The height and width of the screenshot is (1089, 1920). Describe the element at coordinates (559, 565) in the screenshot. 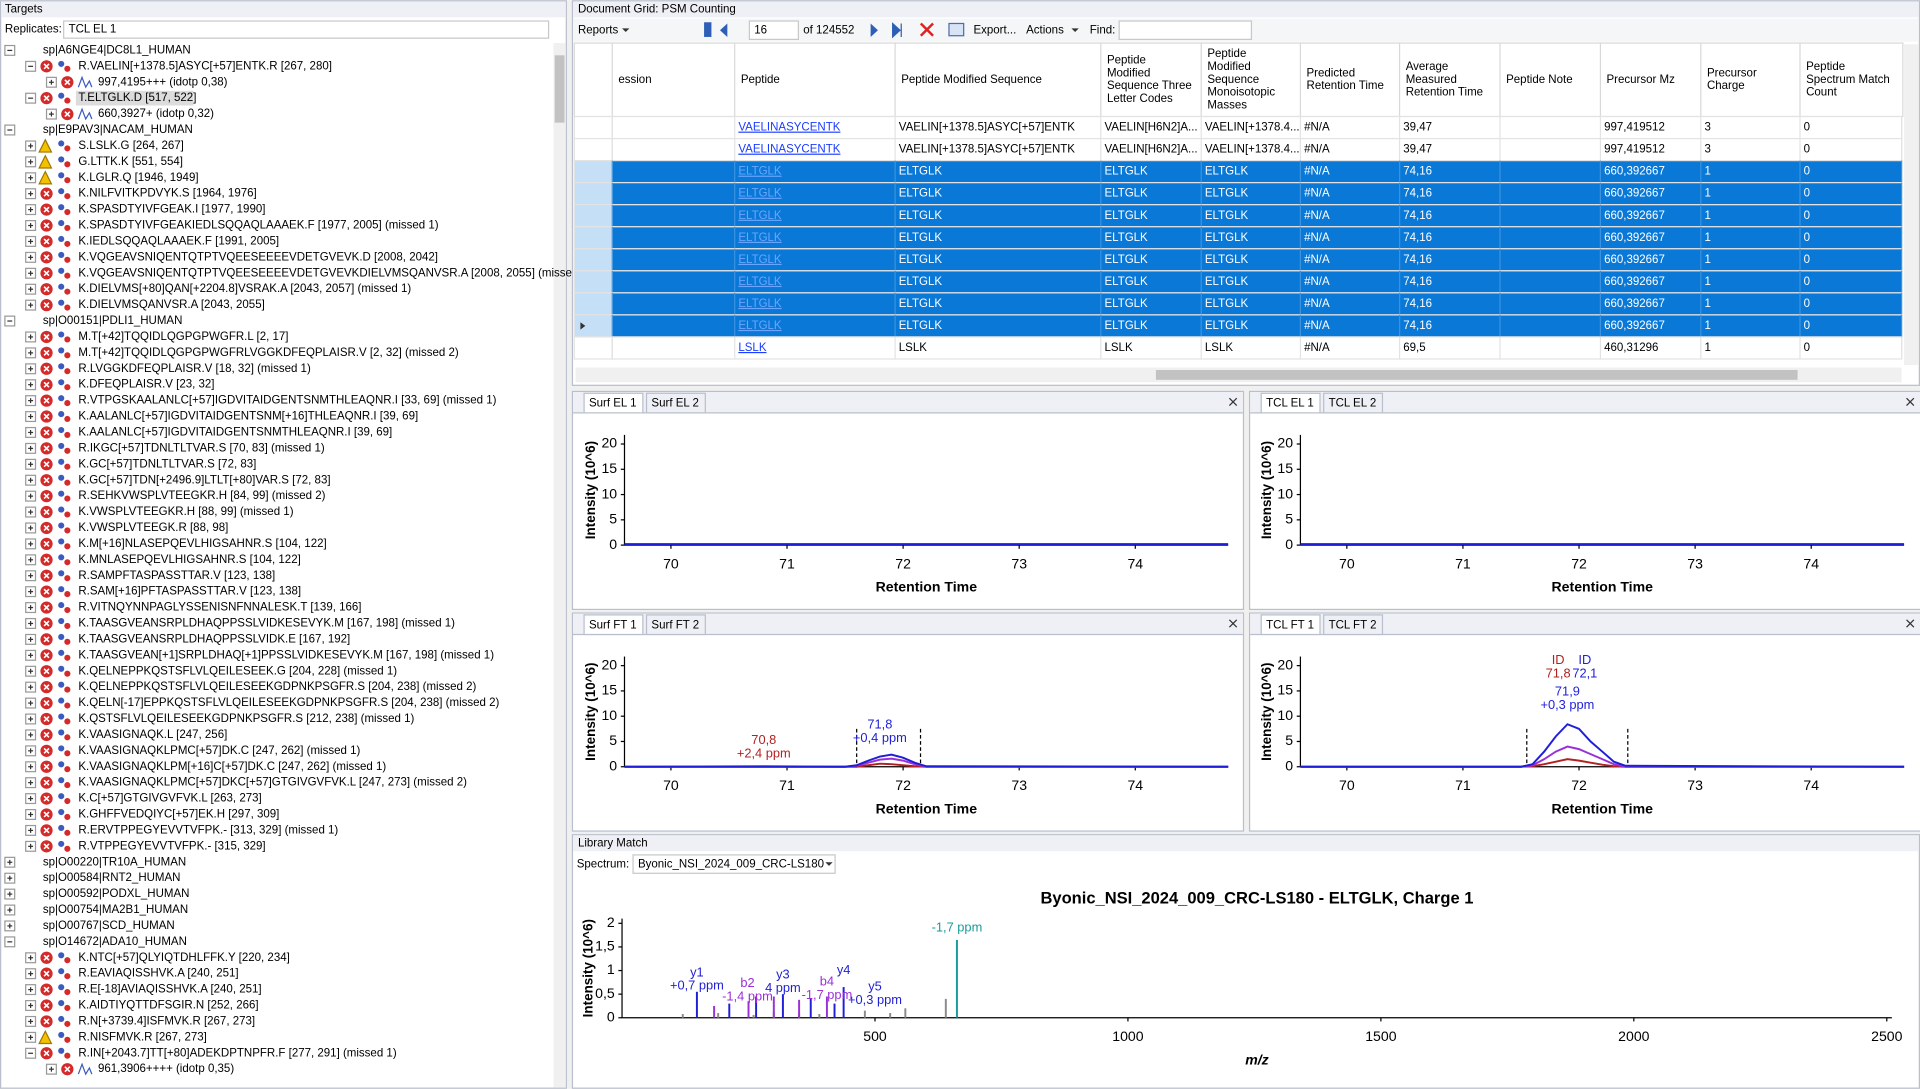

I see `tree-scrollbar` at that location.